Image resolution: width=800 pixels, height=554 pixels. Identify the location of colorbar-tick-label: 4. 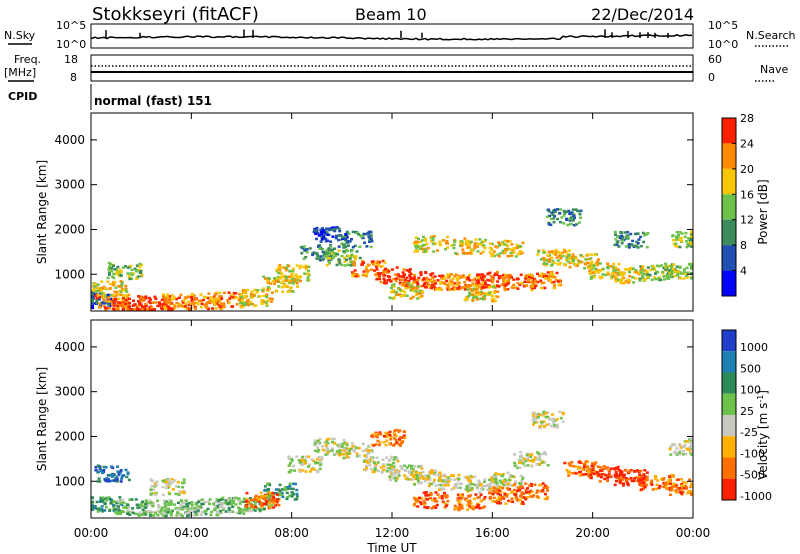
(743, 271).